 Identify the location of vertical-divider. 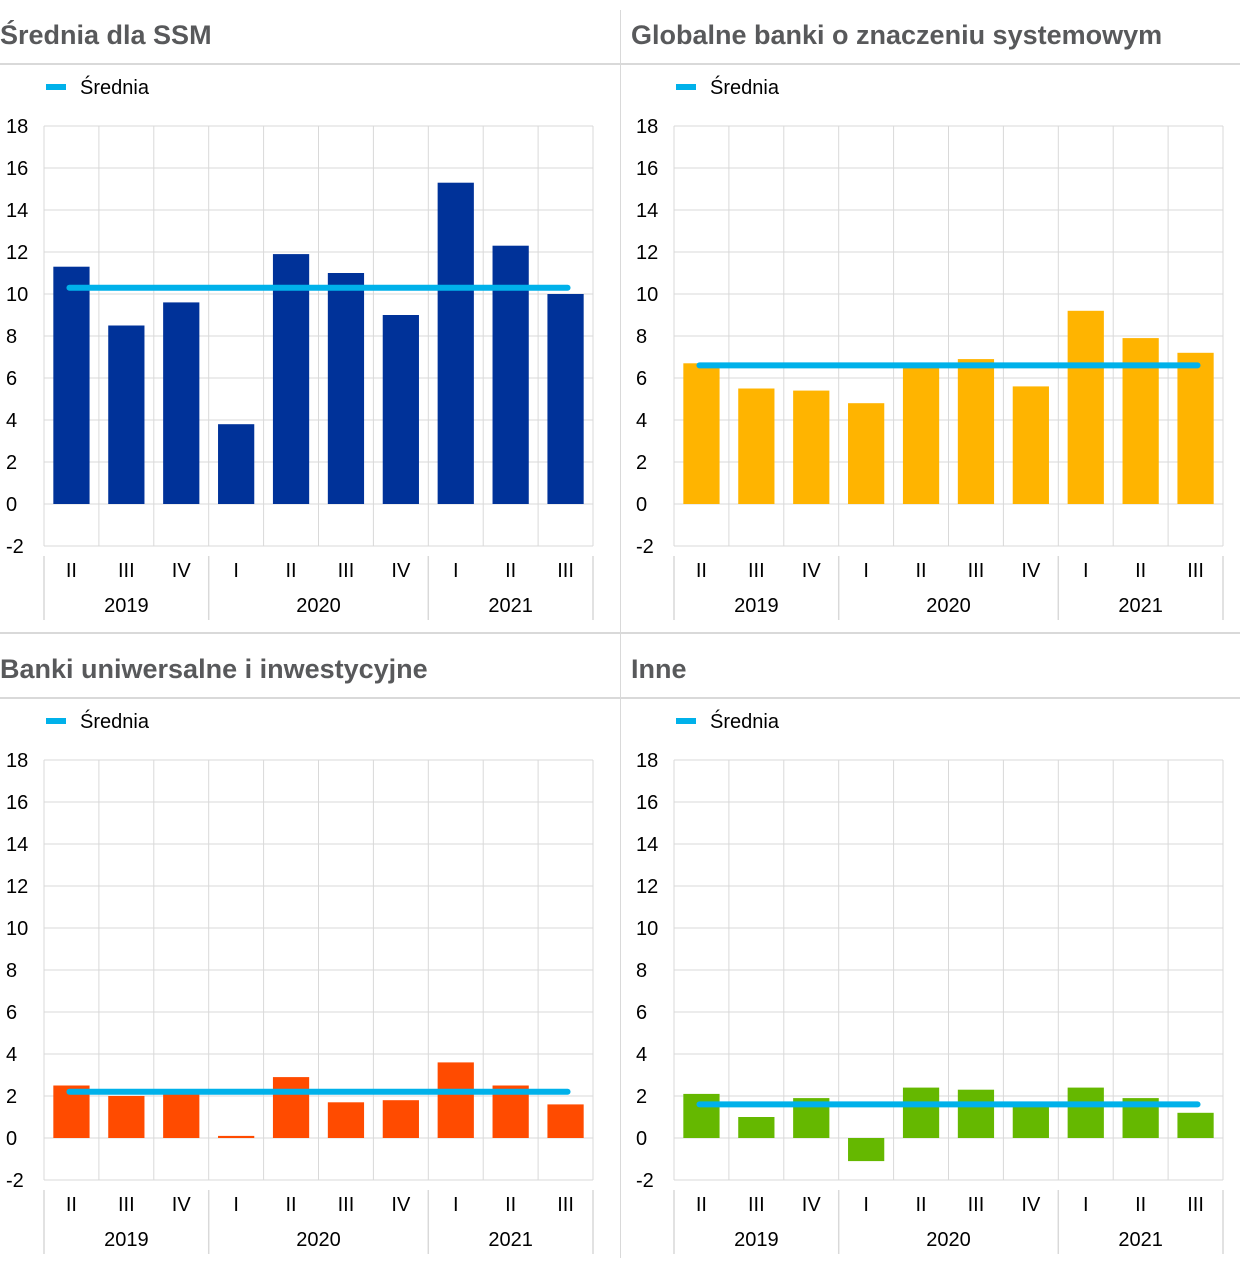
(620, 634).